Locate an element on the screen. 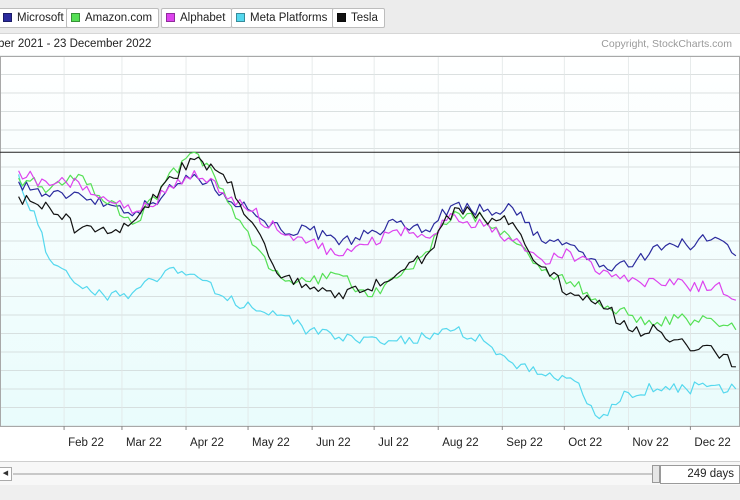 Image resolution: width=740 pixels, height=500 pixels. x-tick-label: Dec 22 is located at coordinates (712, 443).